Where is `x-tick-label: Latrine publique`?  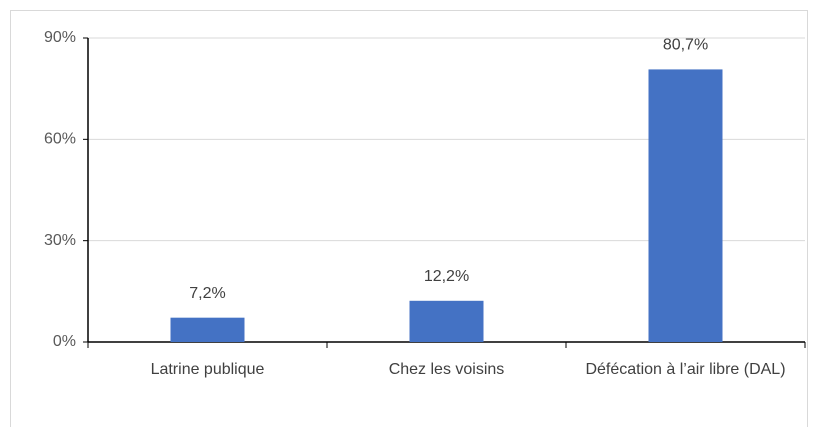
x-tick-label: Latrine publique is located at coordinates (207, 369).